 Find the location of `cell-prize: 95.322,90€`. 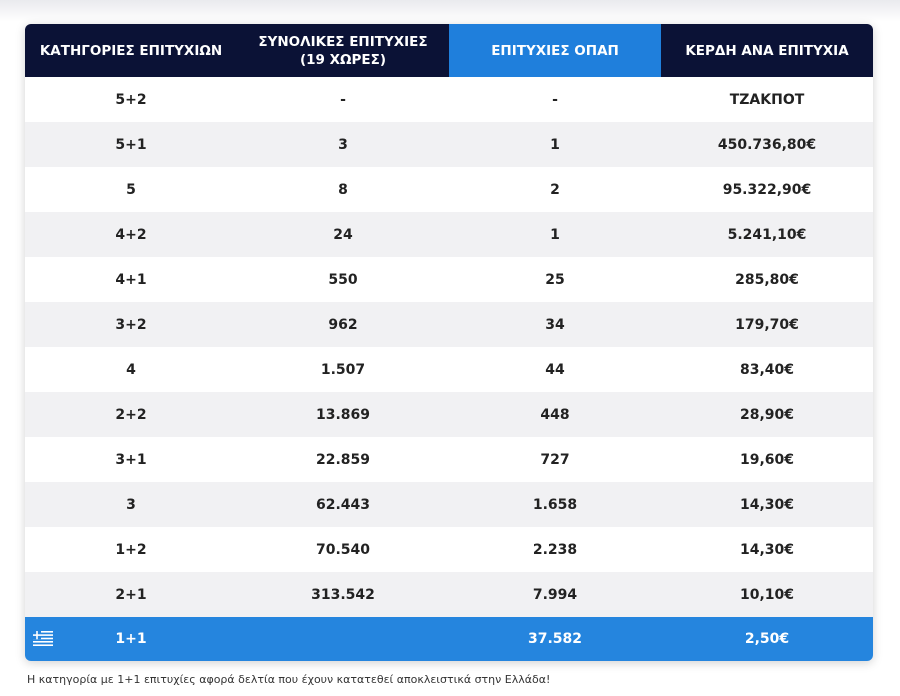

cell-prize: 95.322,90€ is located at coordinates (767, 189).